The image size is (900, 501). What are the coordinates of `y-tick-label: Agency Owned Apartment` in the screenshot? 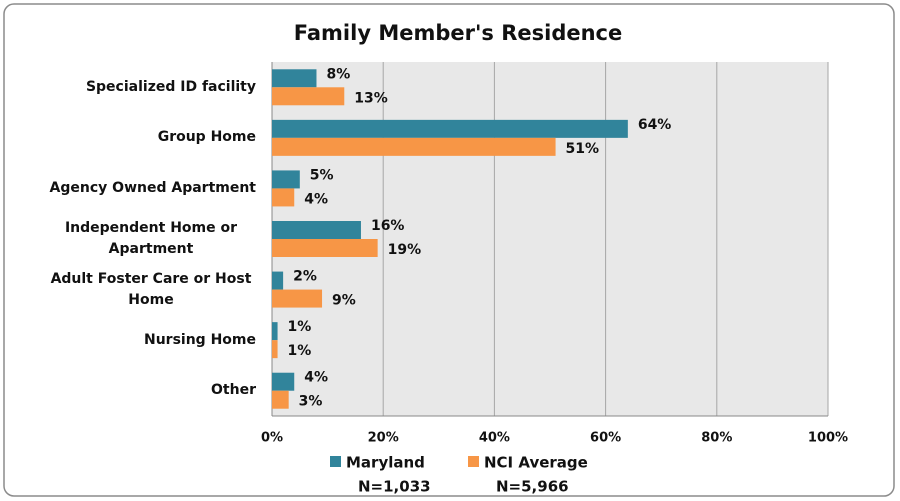 It's located at (132, 188).